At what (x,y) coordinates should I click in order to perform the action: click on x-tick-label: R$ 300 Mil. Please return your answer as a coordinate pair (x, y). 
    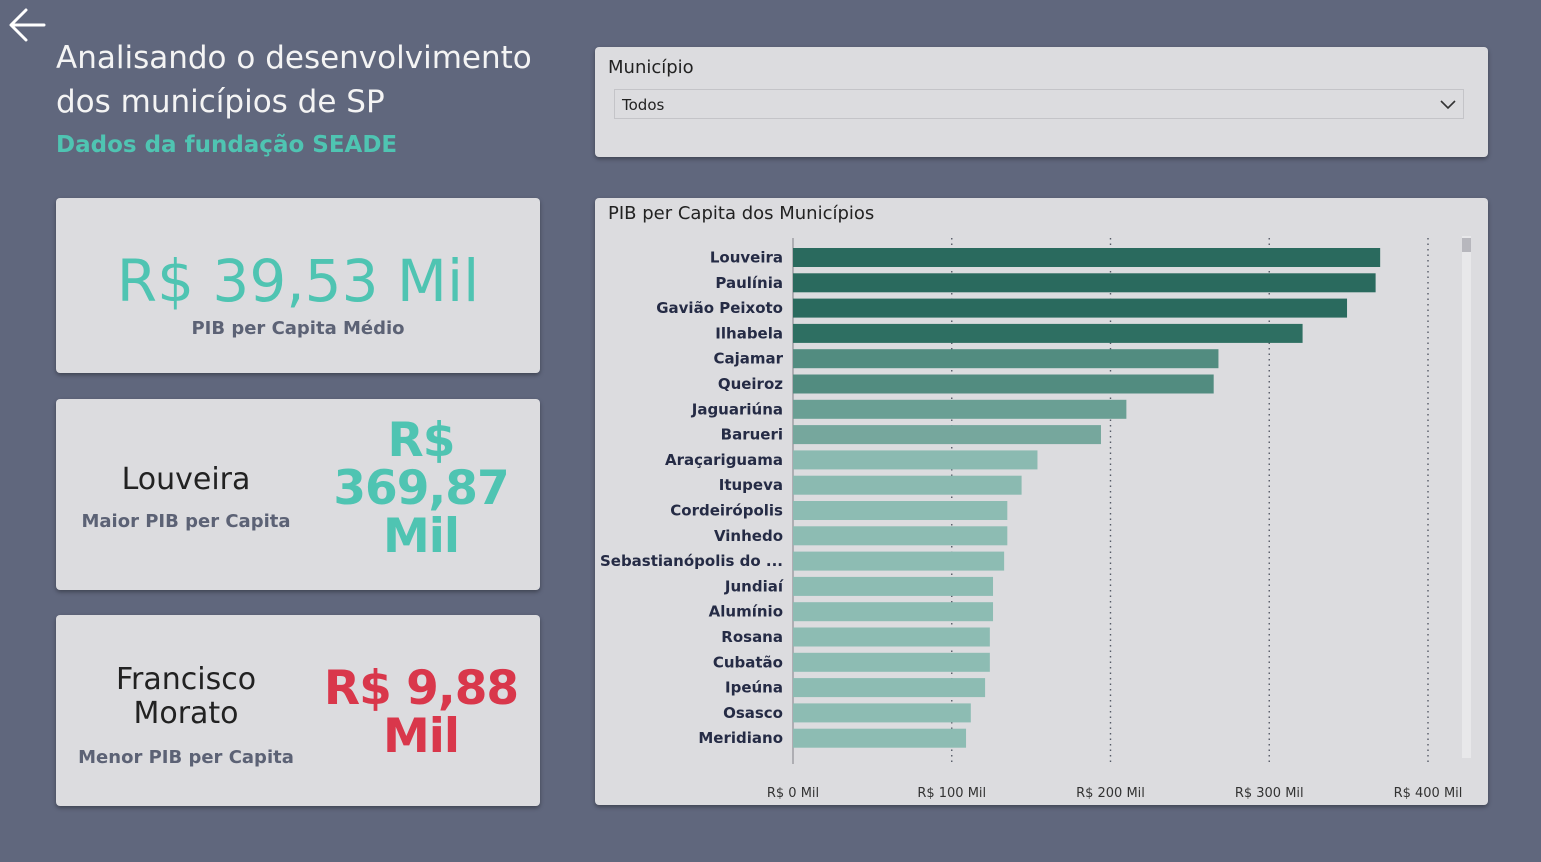
    Looking at the image, I should click on (1269, 793).